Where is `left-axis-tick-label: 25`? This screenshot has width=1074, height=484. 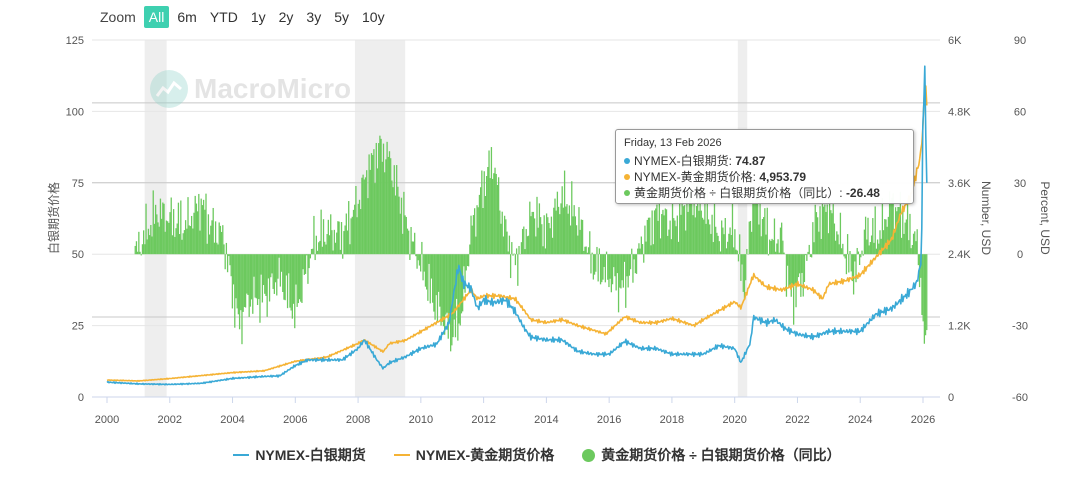
left-axis-tick-label: 25 is located at coordinates (78, 327).